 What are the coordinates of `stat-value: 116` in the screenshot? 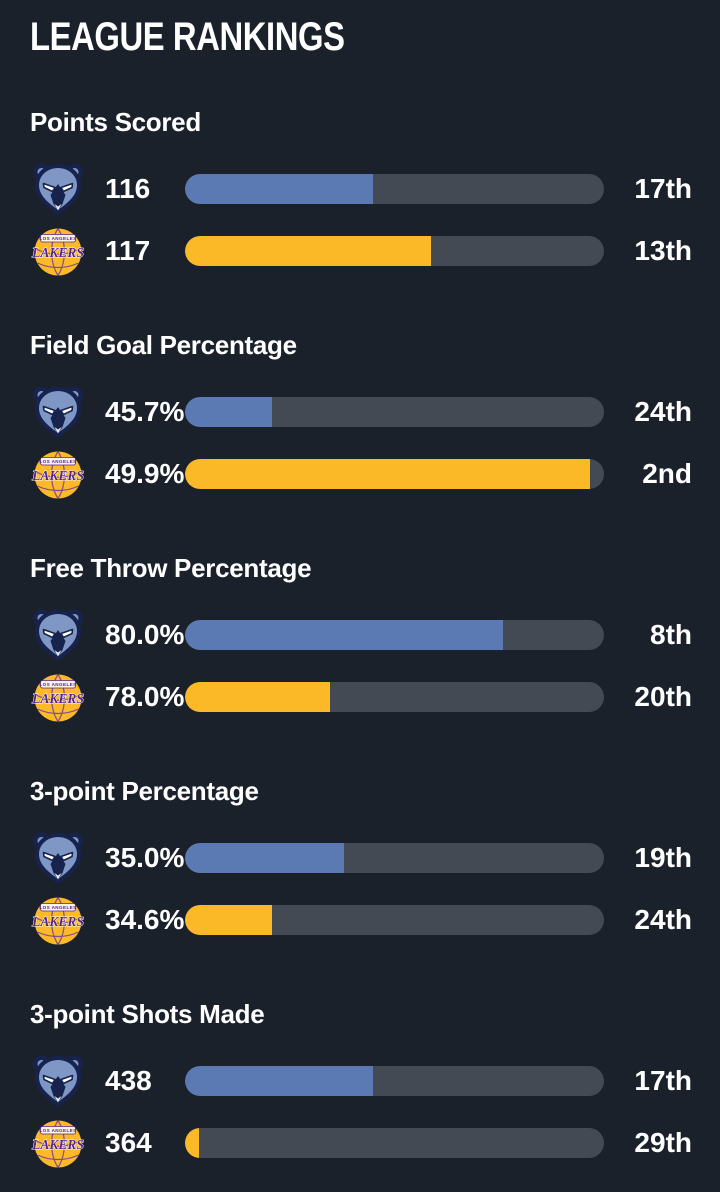 It's located at (128, 188).